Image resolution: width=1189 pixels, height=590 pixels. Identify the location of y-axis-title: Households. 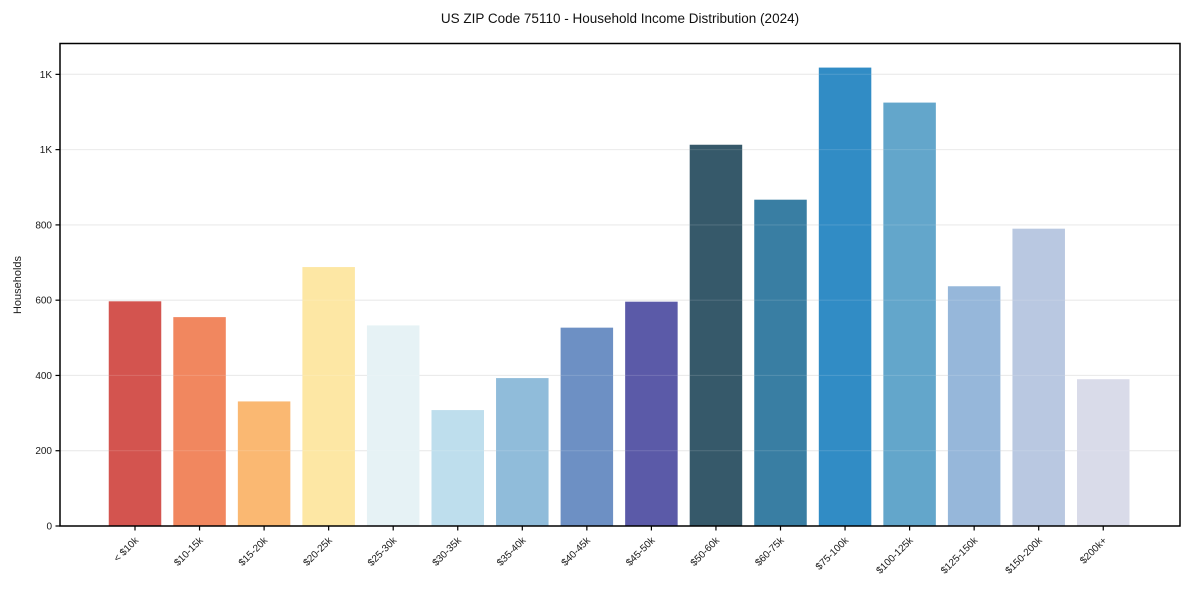
(18, 284).